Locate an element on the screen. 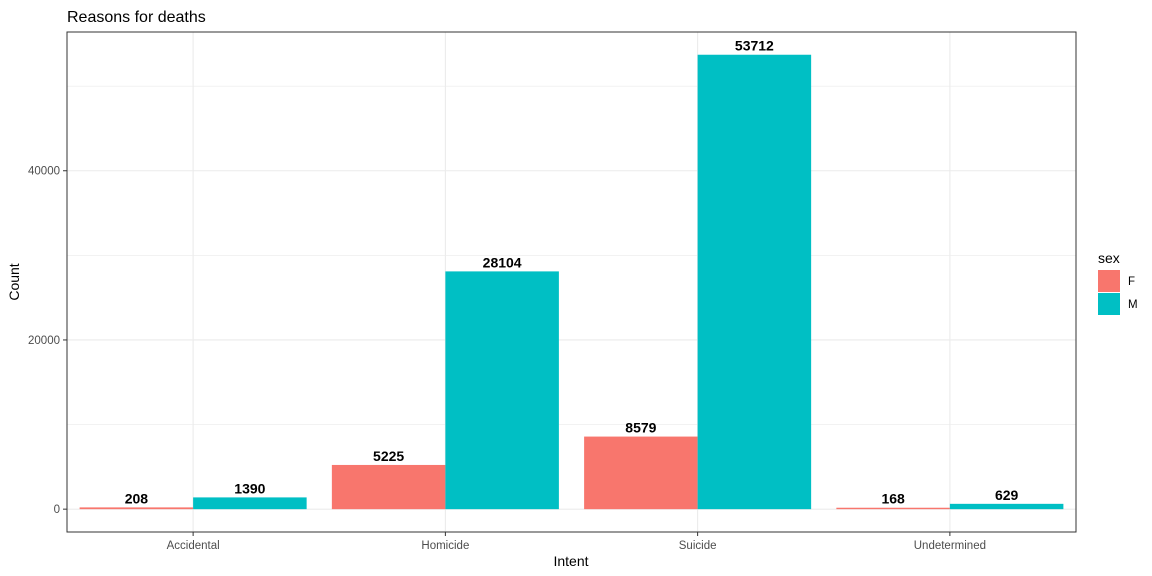  data-label: 8579 is located at coordinates (640, 428).